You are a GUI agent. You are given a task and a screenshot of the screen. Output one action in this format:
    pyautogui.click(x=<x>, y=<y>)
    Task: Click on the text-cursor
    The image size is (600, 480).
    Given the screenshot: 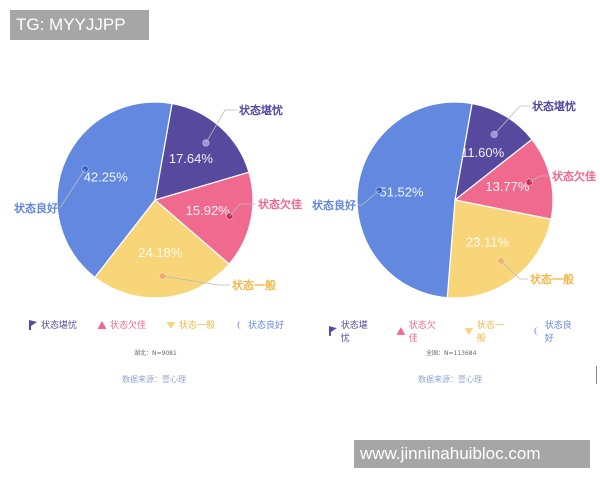 What is the action you would take?
    pyautogui.click(x=596, y=375)
    